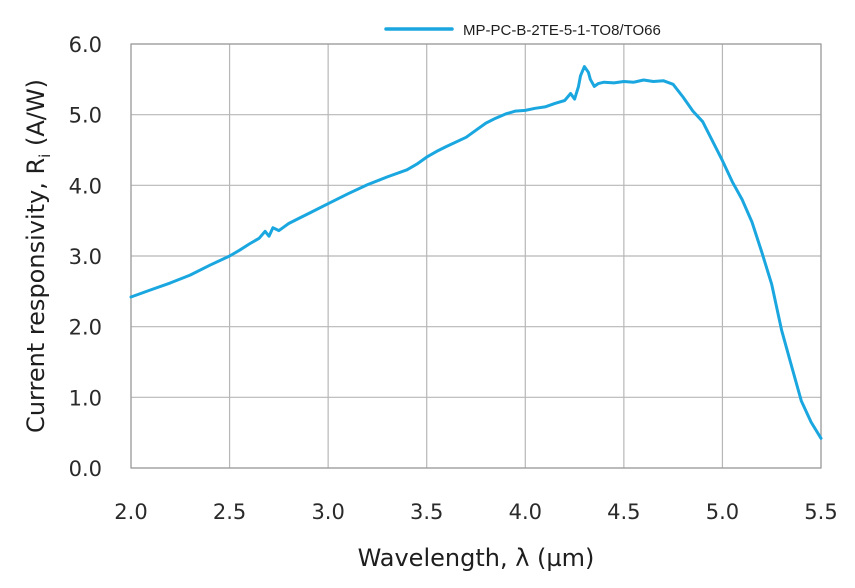  Describe the element at coordinates (85, 328) in the screenshot. I see `y-tick-label: 2.0` at that location.